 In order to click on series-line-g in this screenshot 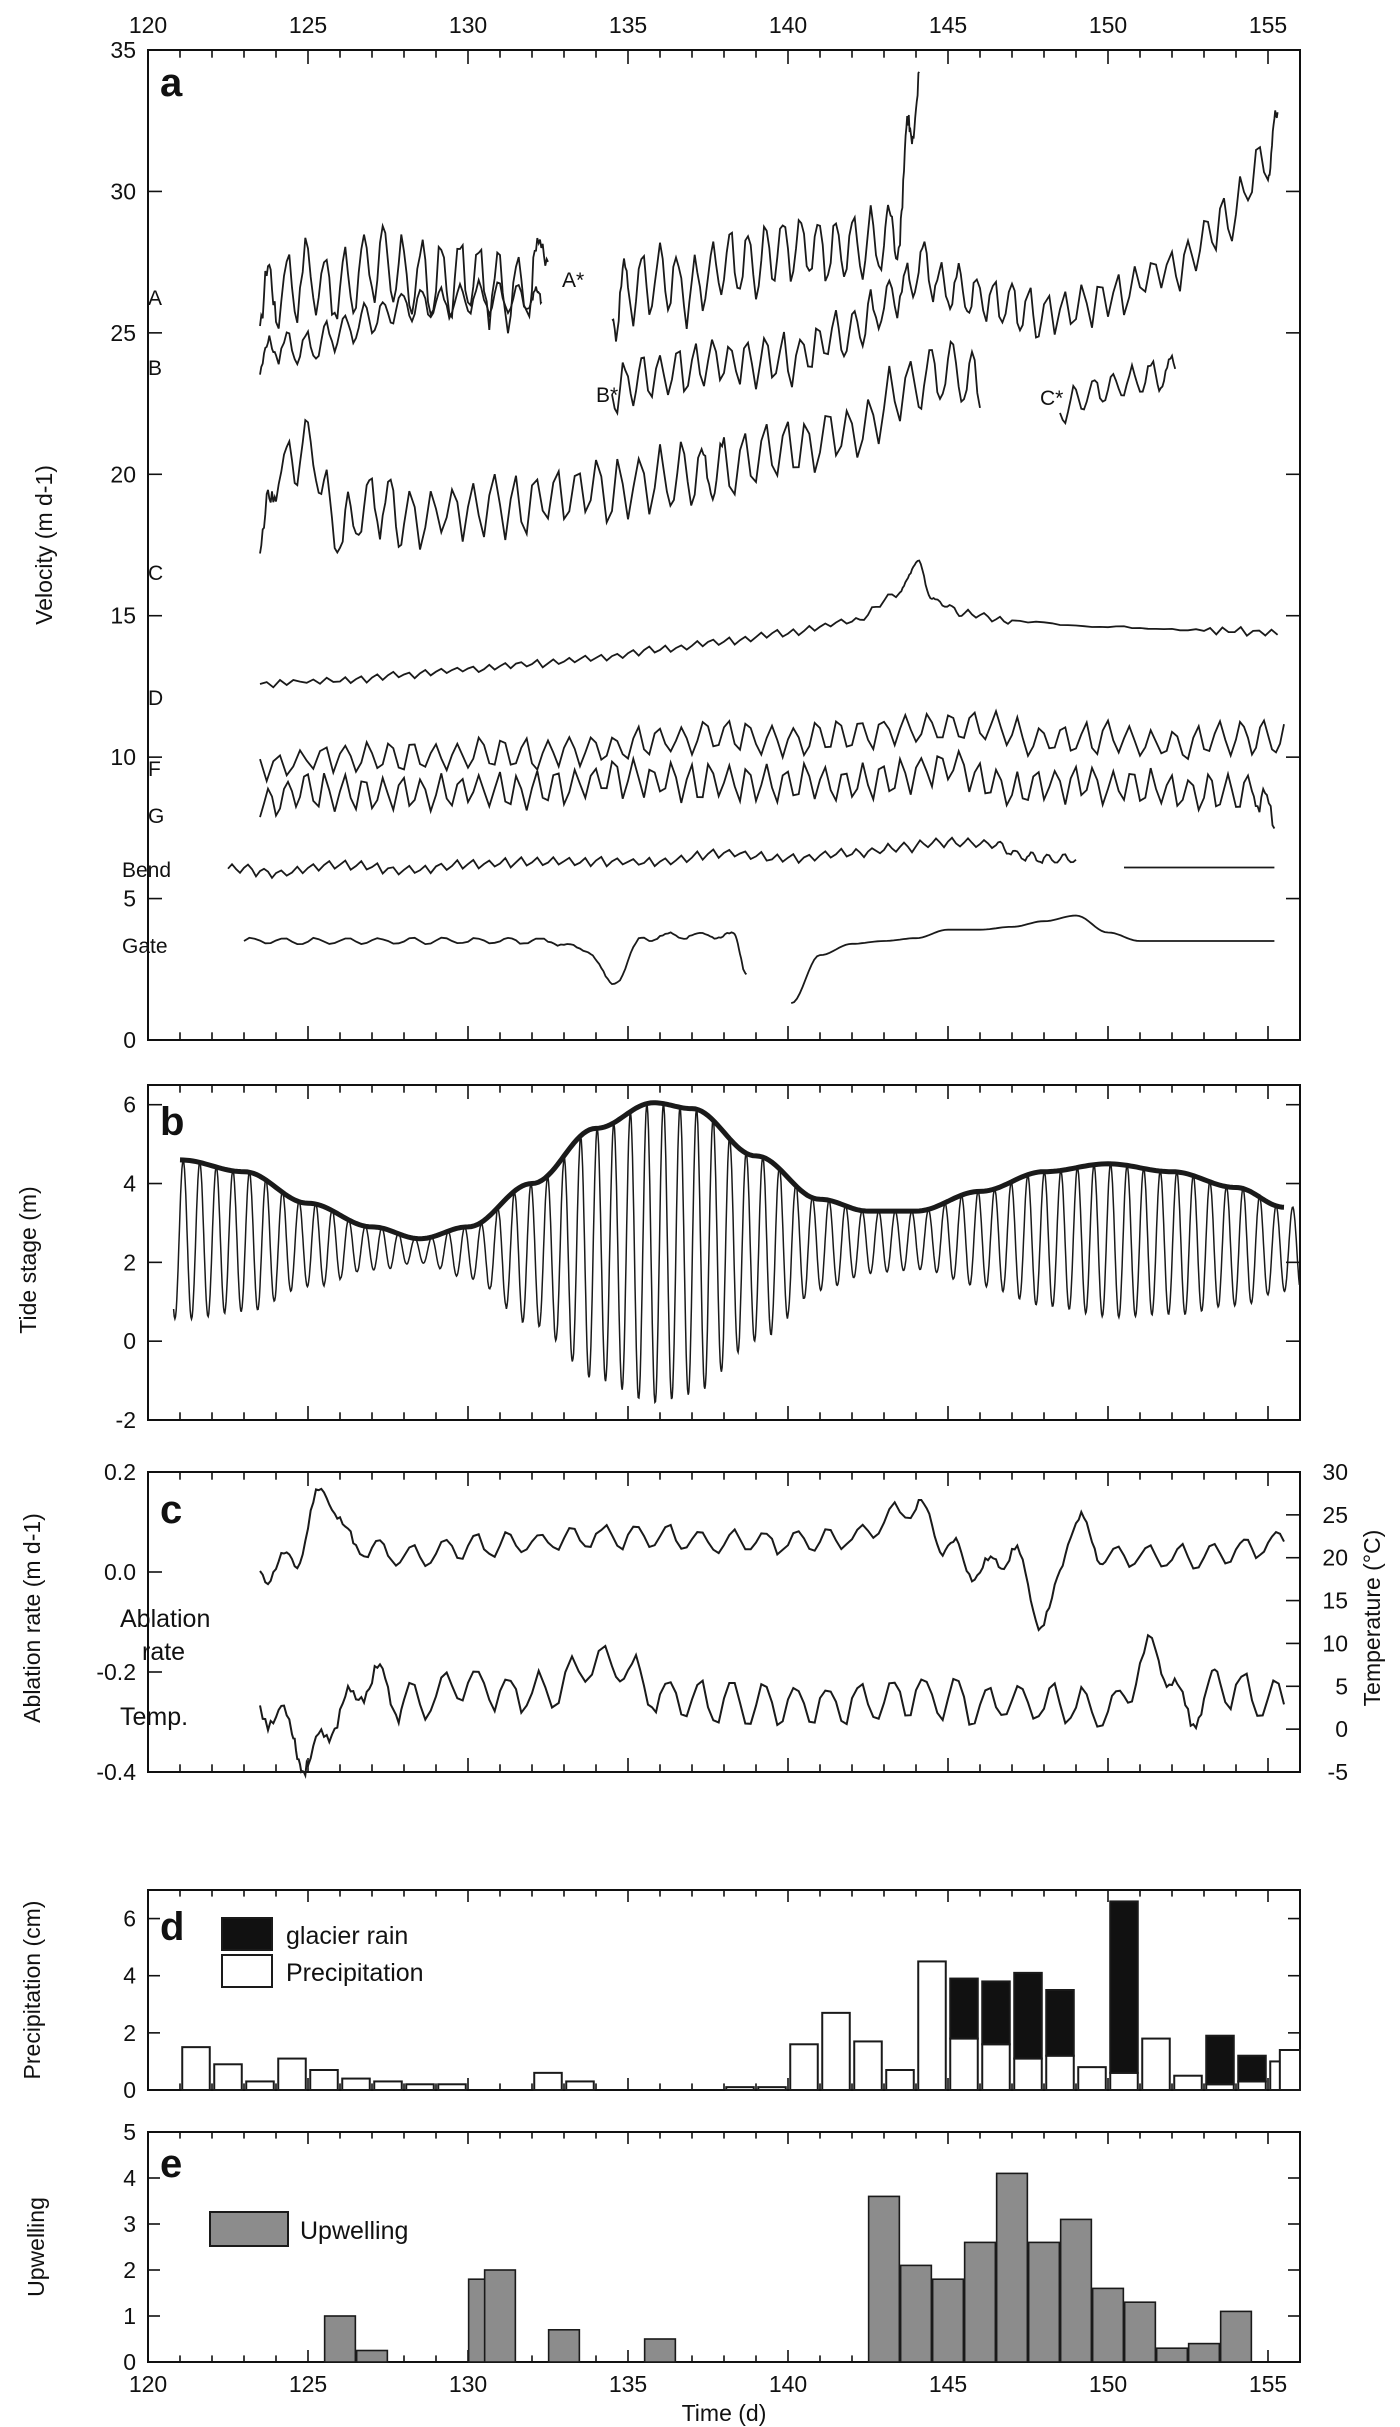, I will do `click(767, 788)`.